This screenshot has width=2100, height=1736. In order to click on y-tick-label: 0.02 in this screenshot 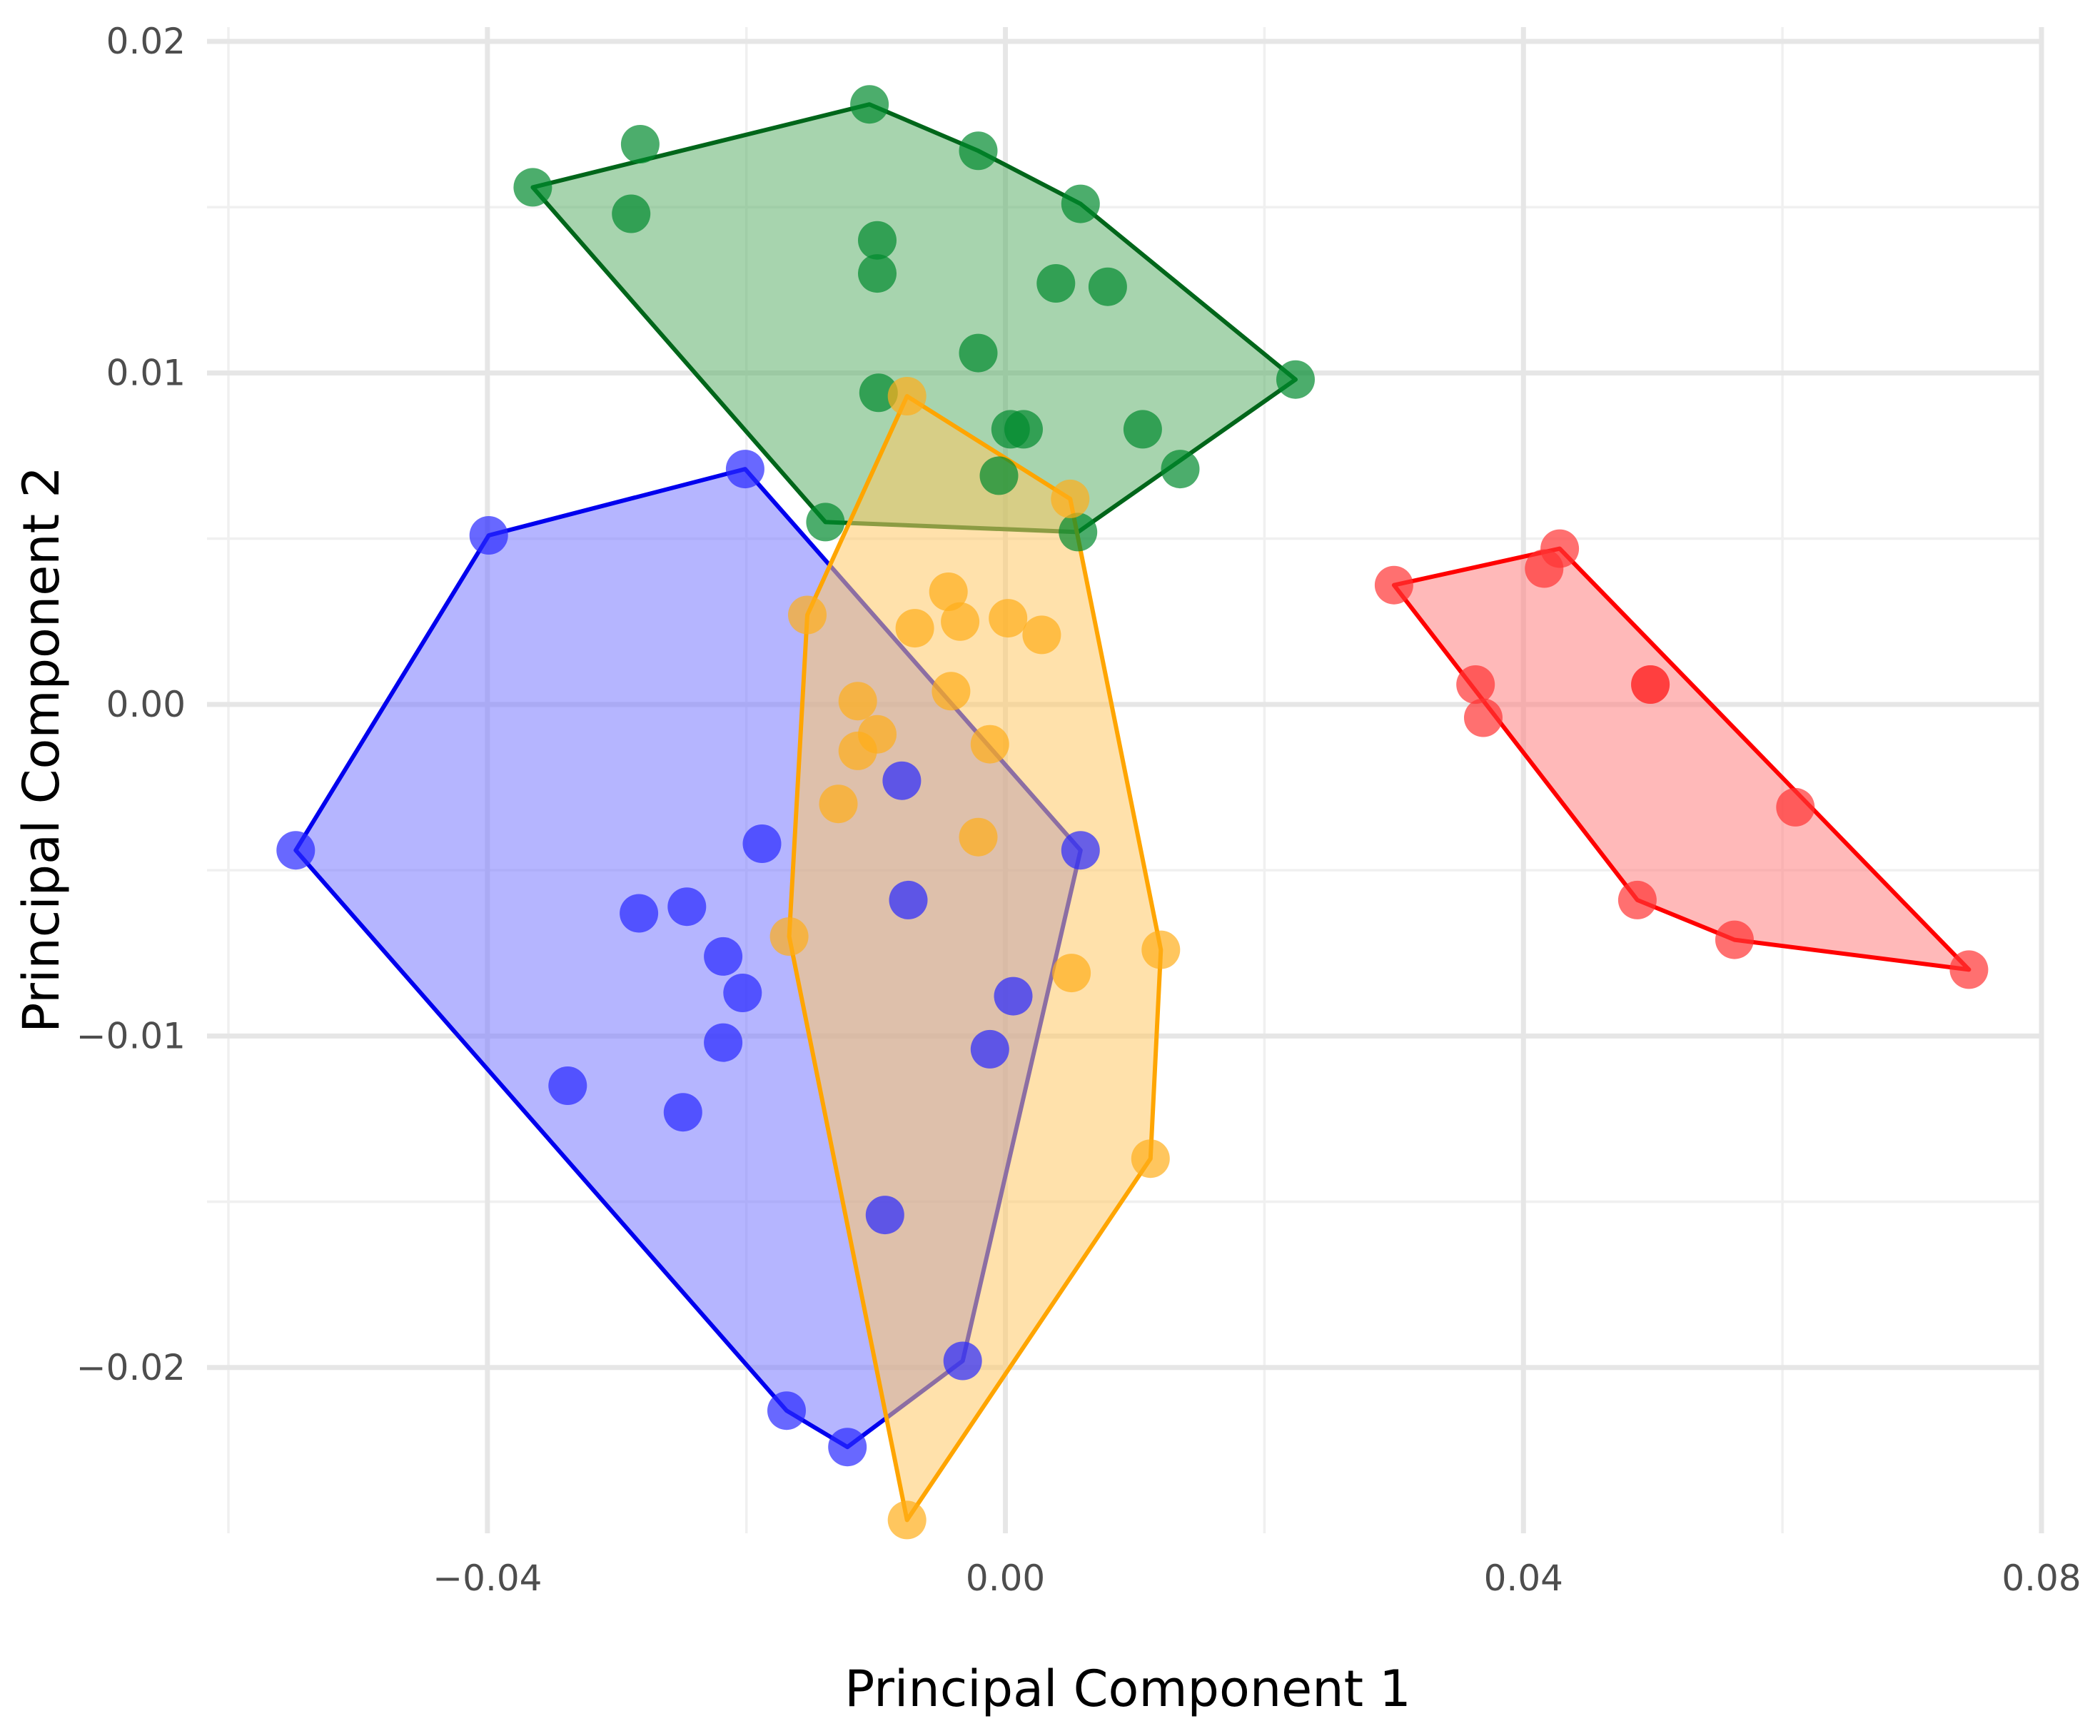, I will do `click(146, 41)`.